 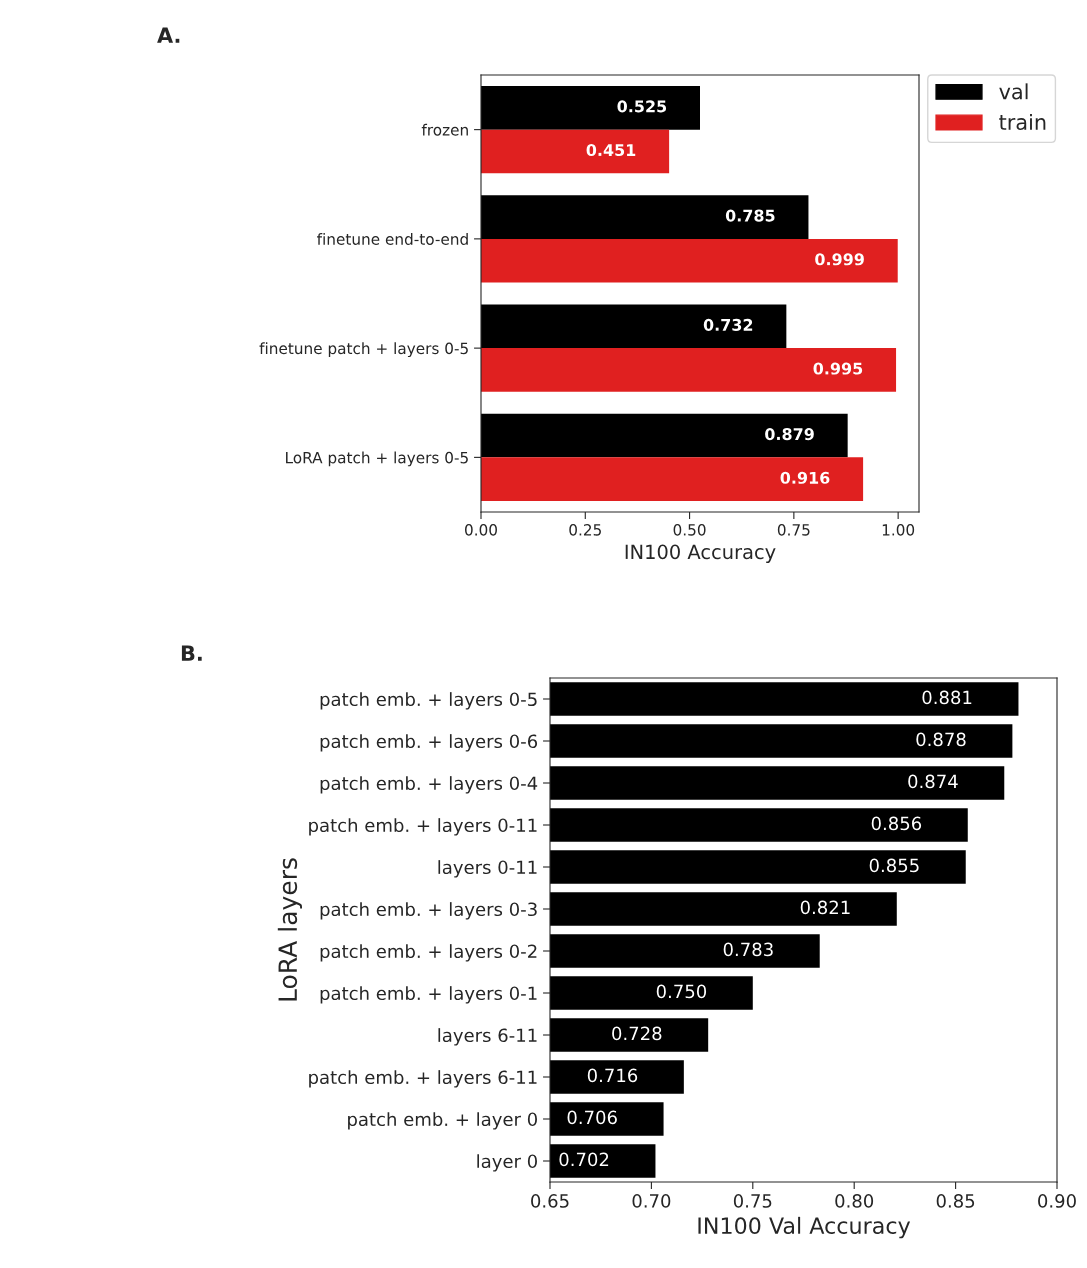 I want to click on y-tick-label: patch emb. + layers 0-2, so click(x=428, y=953).